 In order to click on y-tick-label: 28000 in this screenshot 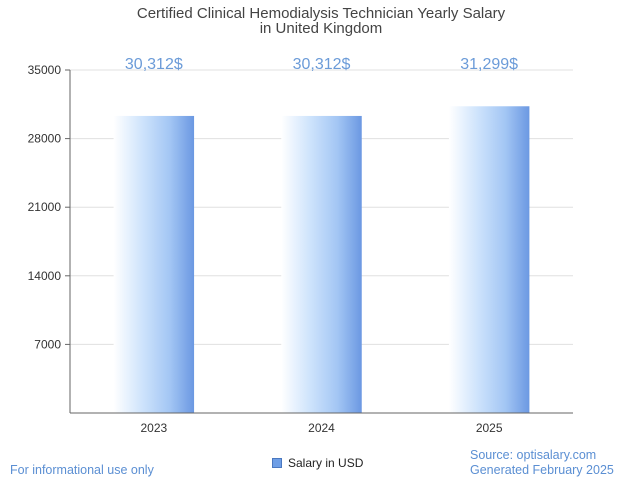, I will do `click(45, 139)`.